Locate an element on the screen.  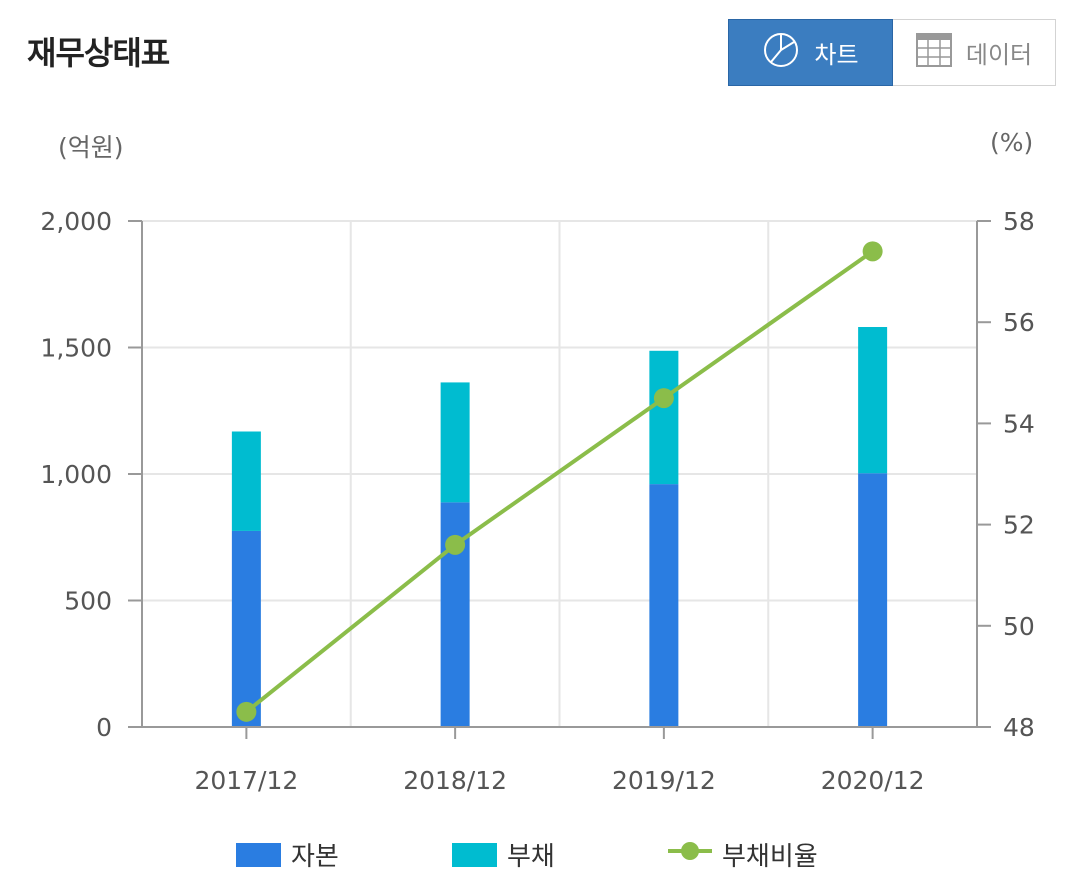
legend-swatch-ratio is located at coordinates (690, 854).